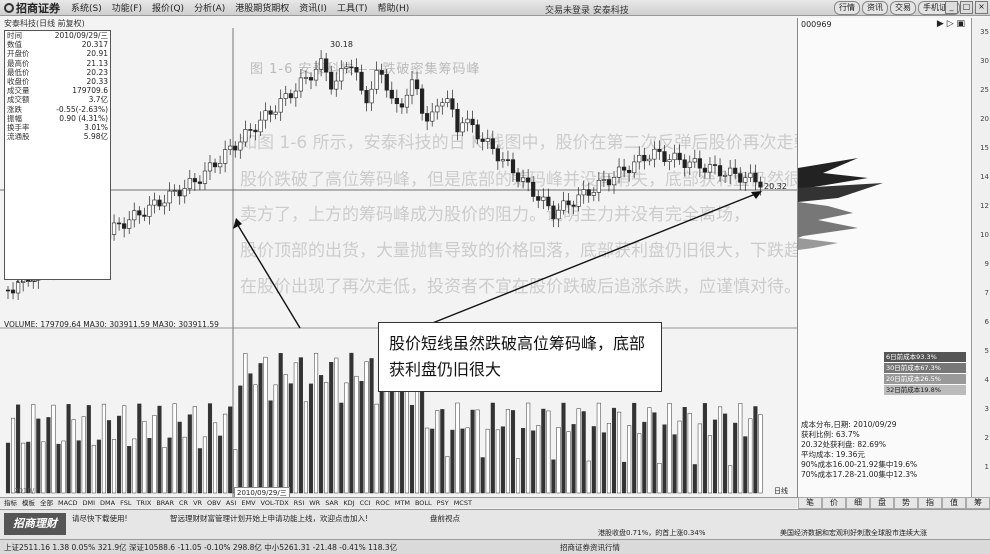  I want to click on info-label: 数值, so click(14, 45).